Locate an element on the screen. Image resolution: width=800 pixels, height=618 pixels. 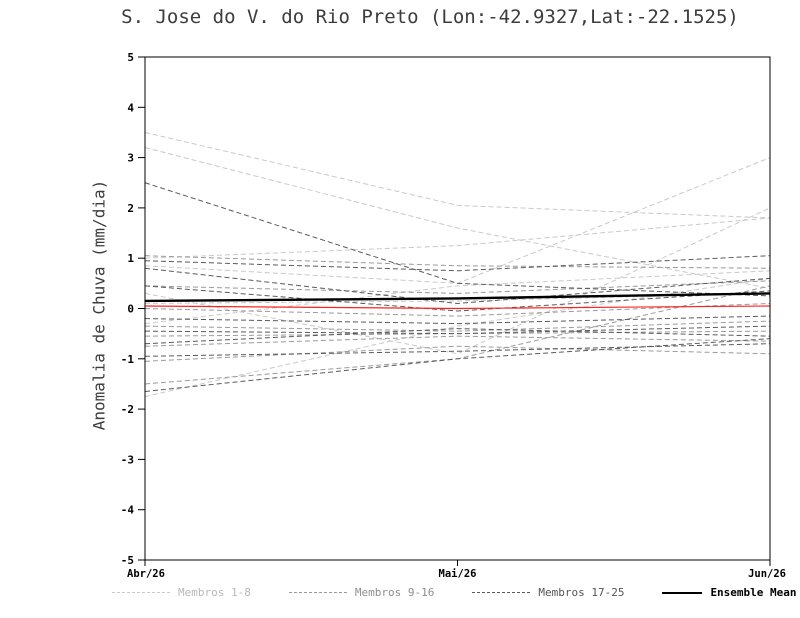
x-axis: Abr/26 Mai/26 Jun/26 is located at coordinates (456, 570).